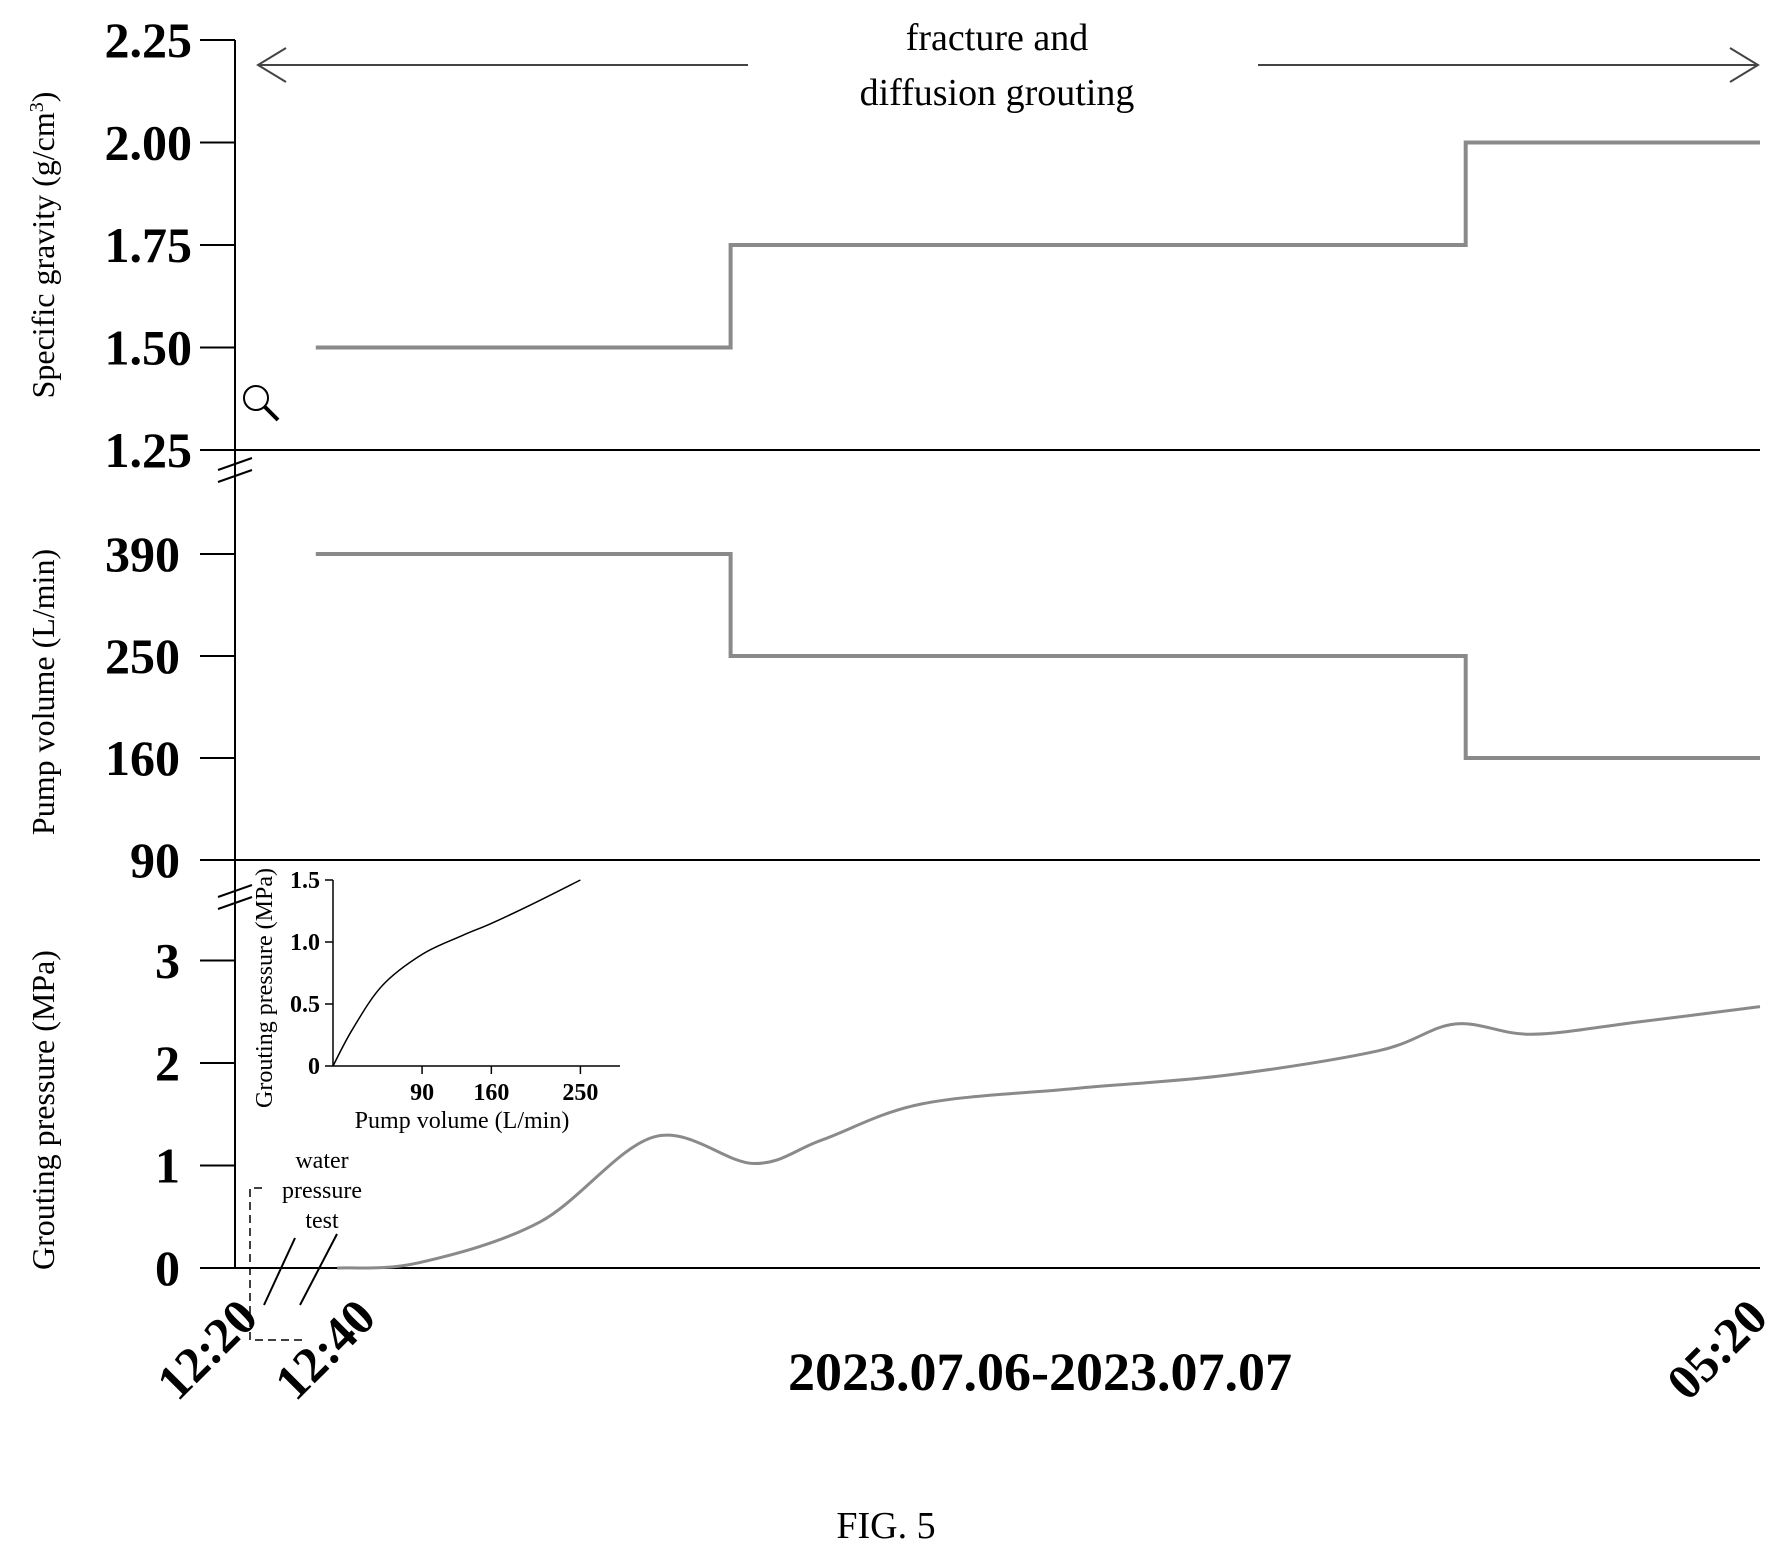  What do you see at coordinates (1714, 1349) in the screenshot?
I see `x-tick-end: 05:20` at bounding box center [1714, 1349].